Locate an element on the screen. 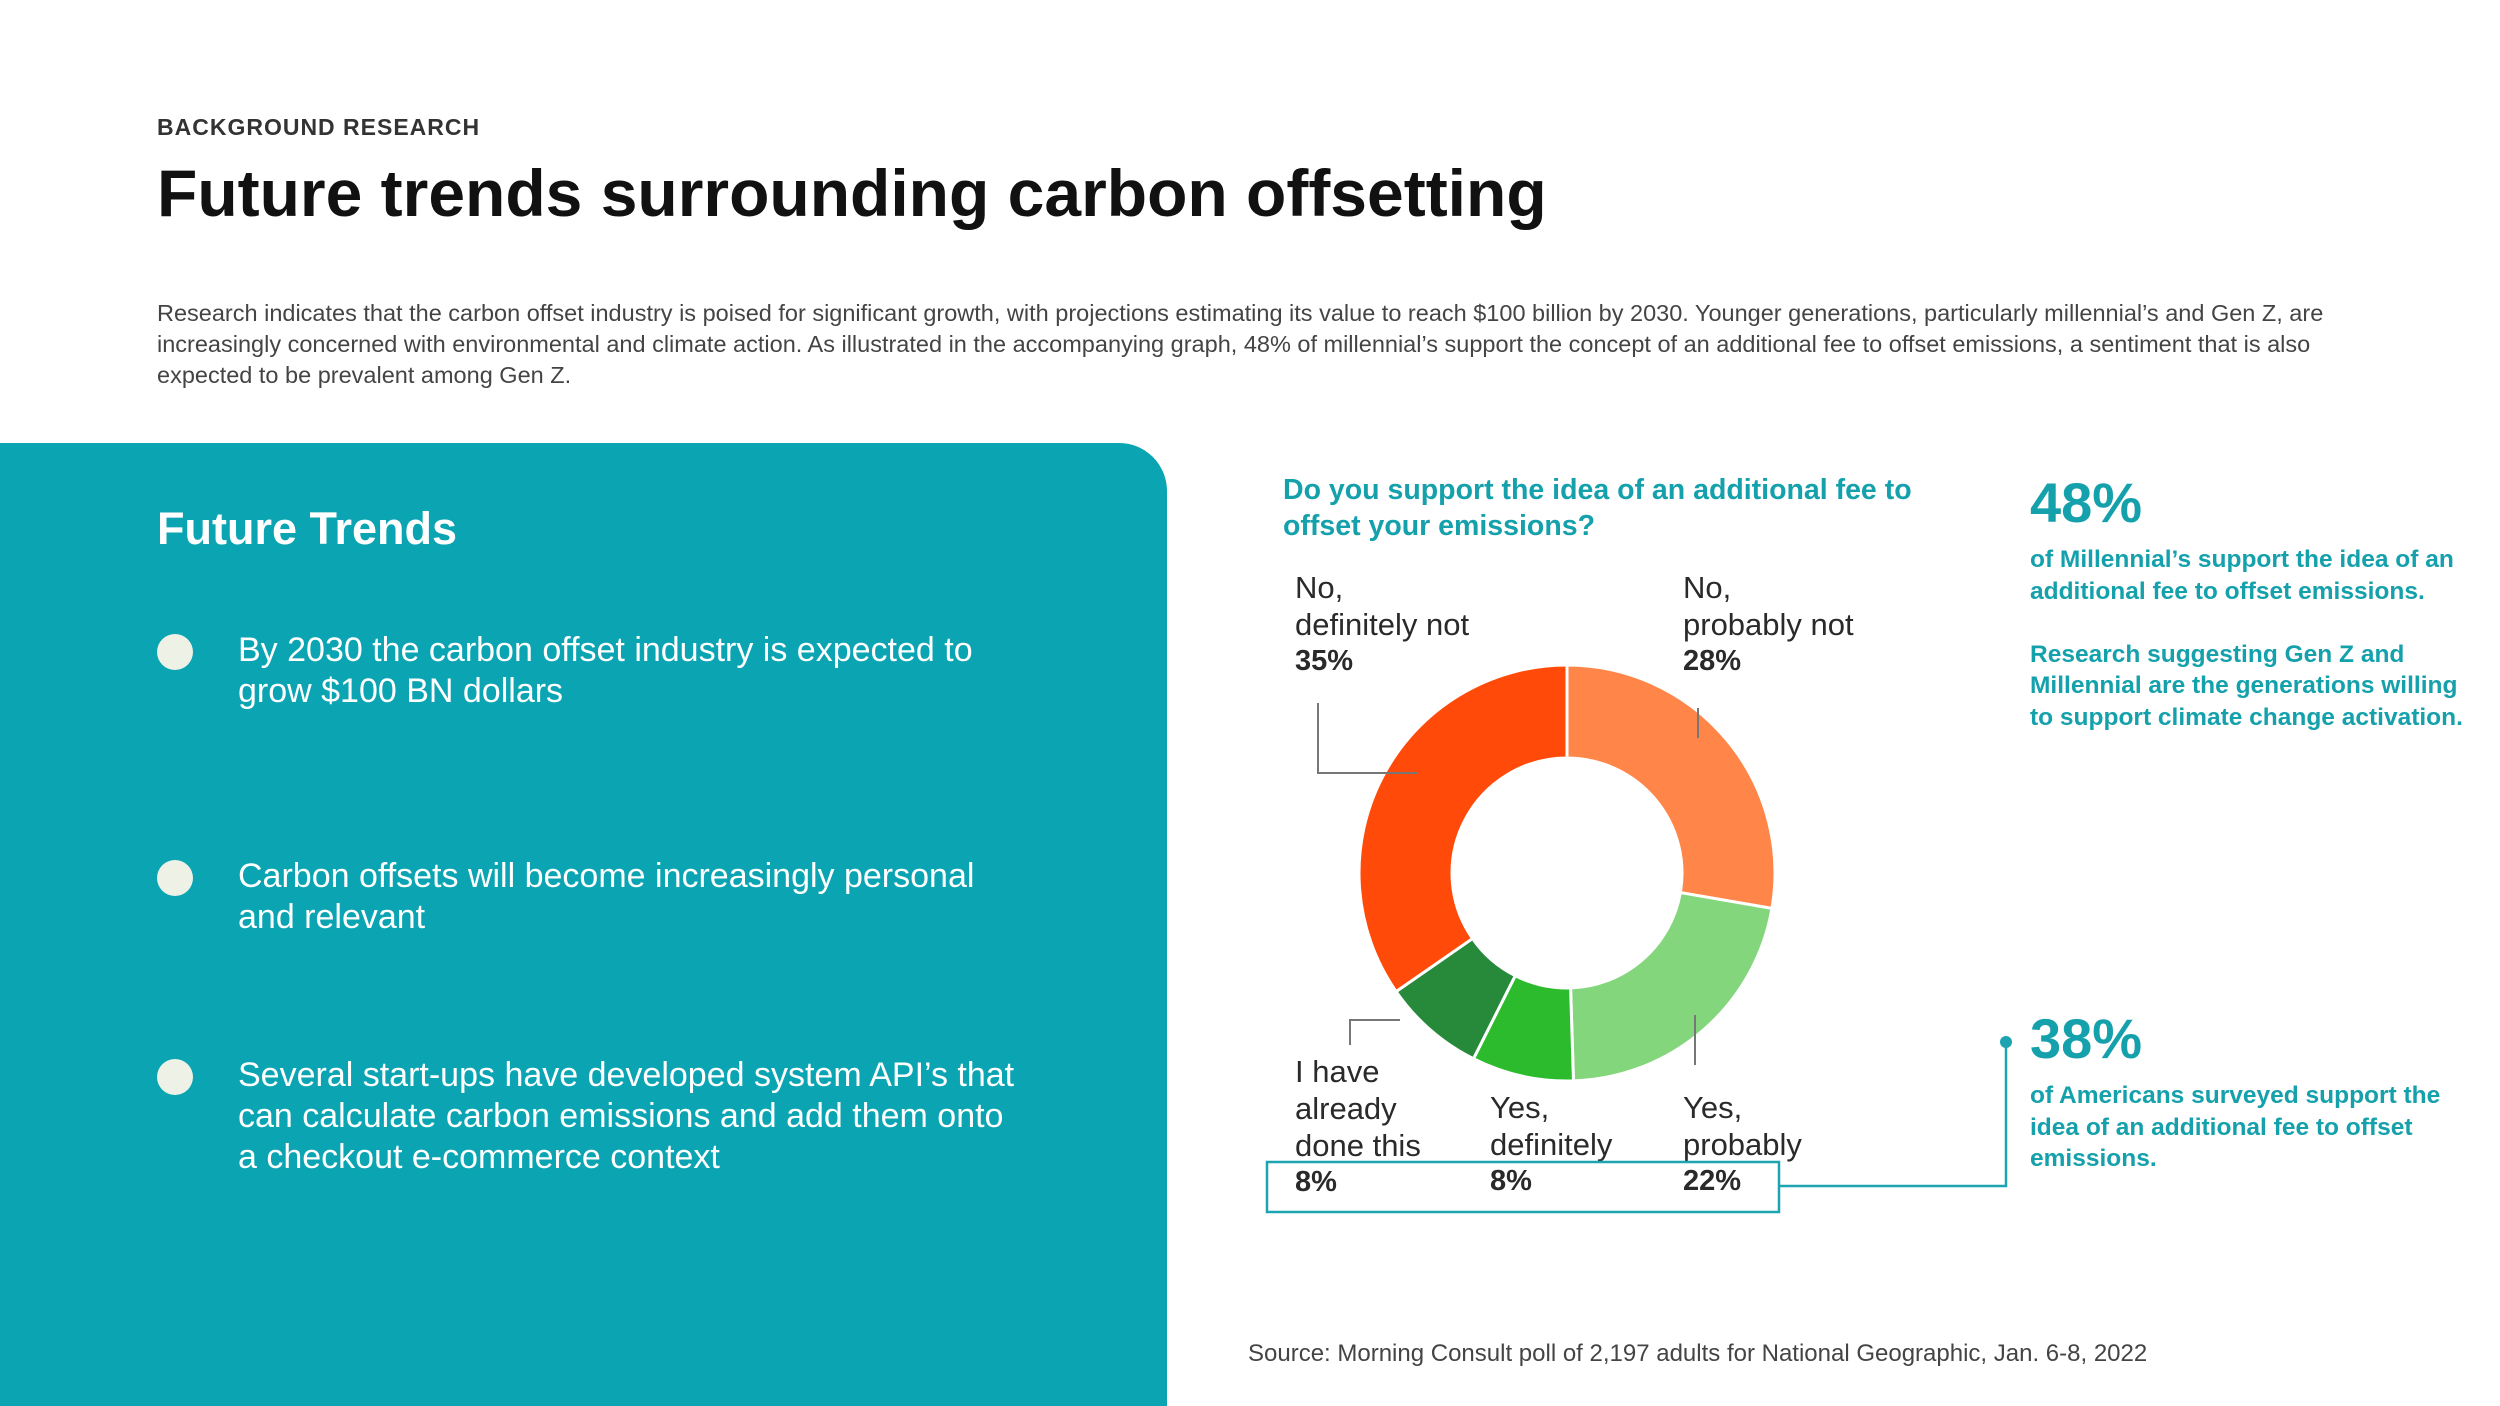 The width and height of the screenshot is (2500, 1406). stat-percent-millennials: 48% is located at coordinates (2086, 502).